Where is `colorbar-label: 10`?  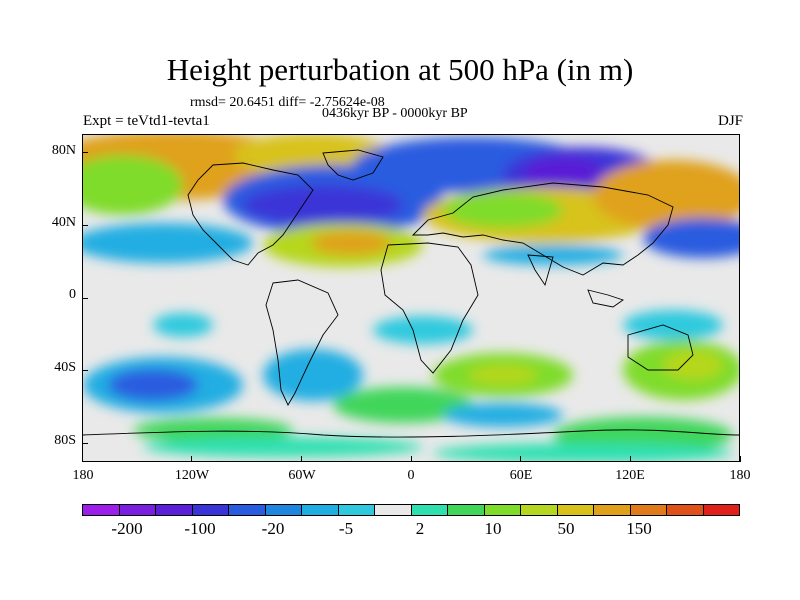
colorbar-label: 10 is located at coordinates (493, 528).